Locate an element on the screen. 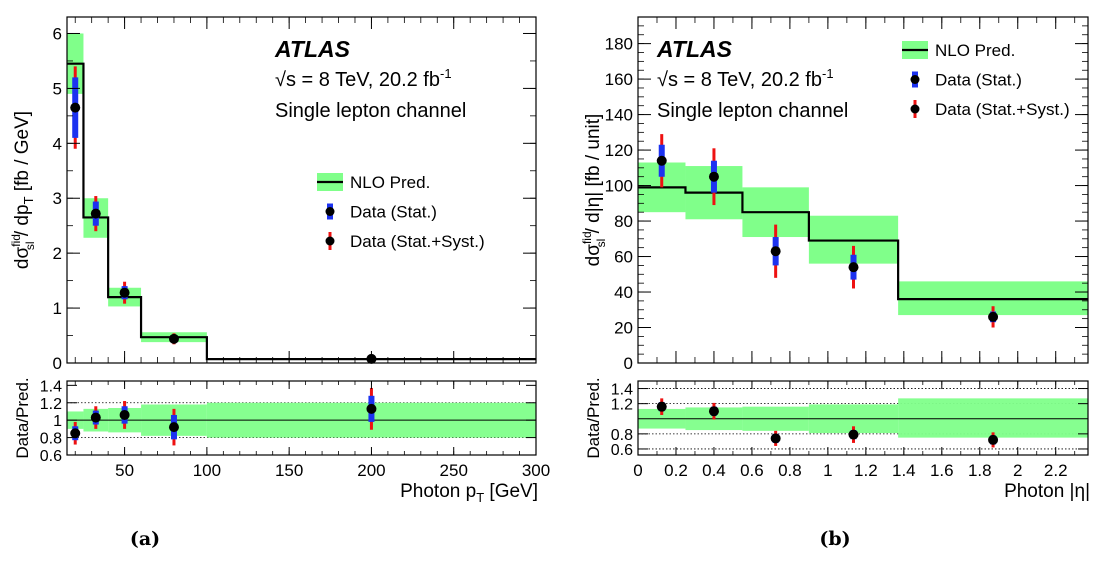 The width and height of the screenshot is (1099, 577). x-tick-label-1: 0.2 is located at coordinates (676, 470).